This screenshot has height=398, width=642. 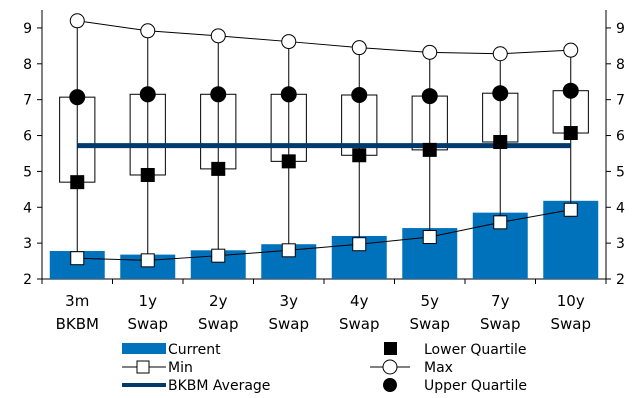 What do you see at coordinates (27, 208) in the screenshot?
I see `y-tick-label-left: 4` at bounding box center [27, 208].